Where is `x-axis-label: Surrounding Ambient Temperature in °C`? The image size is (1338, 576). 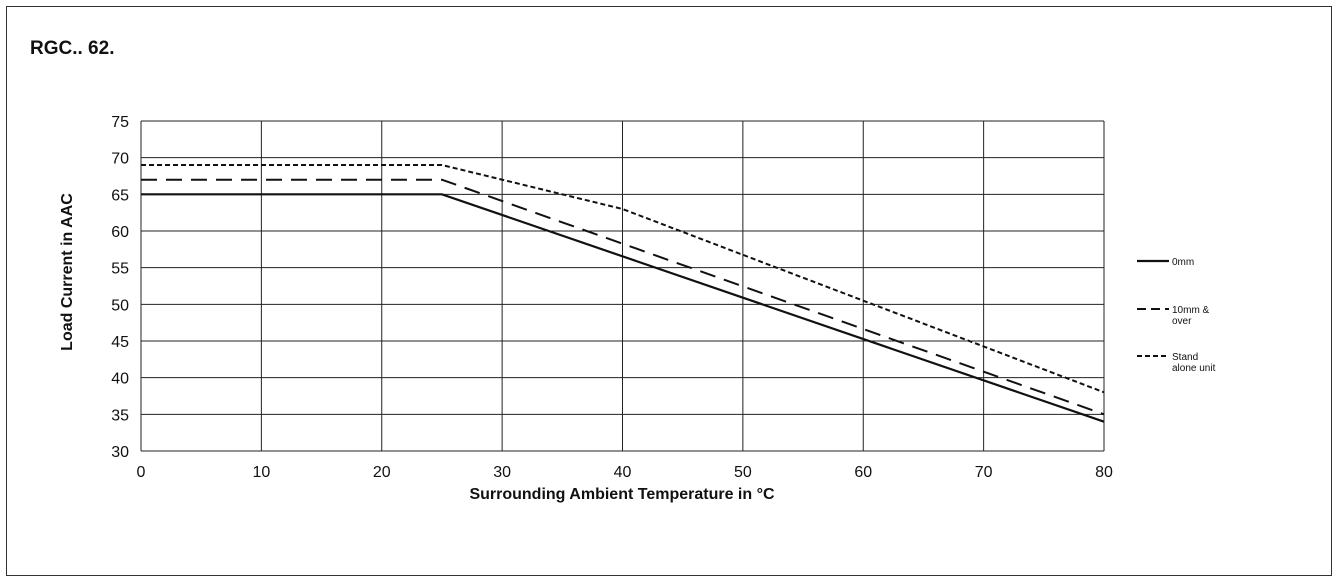
x-axis-label: Surrounding Ambient Temperature in °C is located at coordinates (622, 494).